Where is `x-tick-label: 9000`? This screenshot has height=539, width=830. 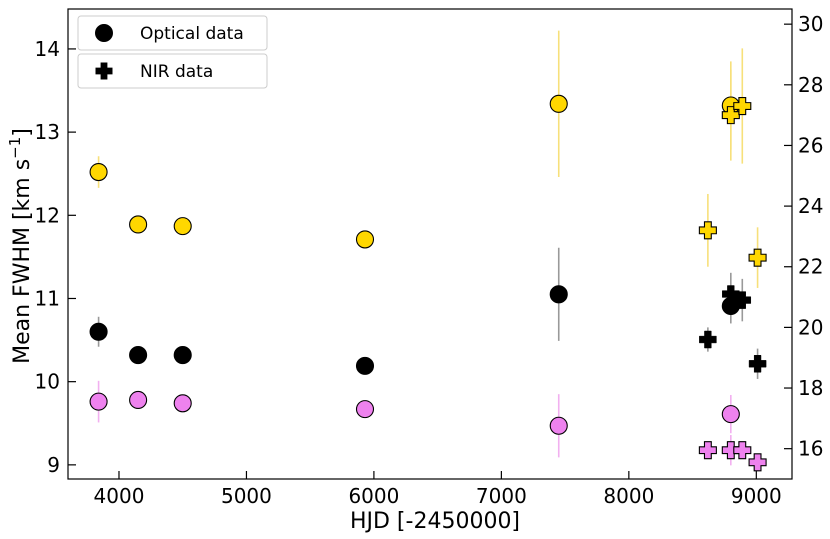
x-tick-label: 9000 is located at coordinates (756, 496).